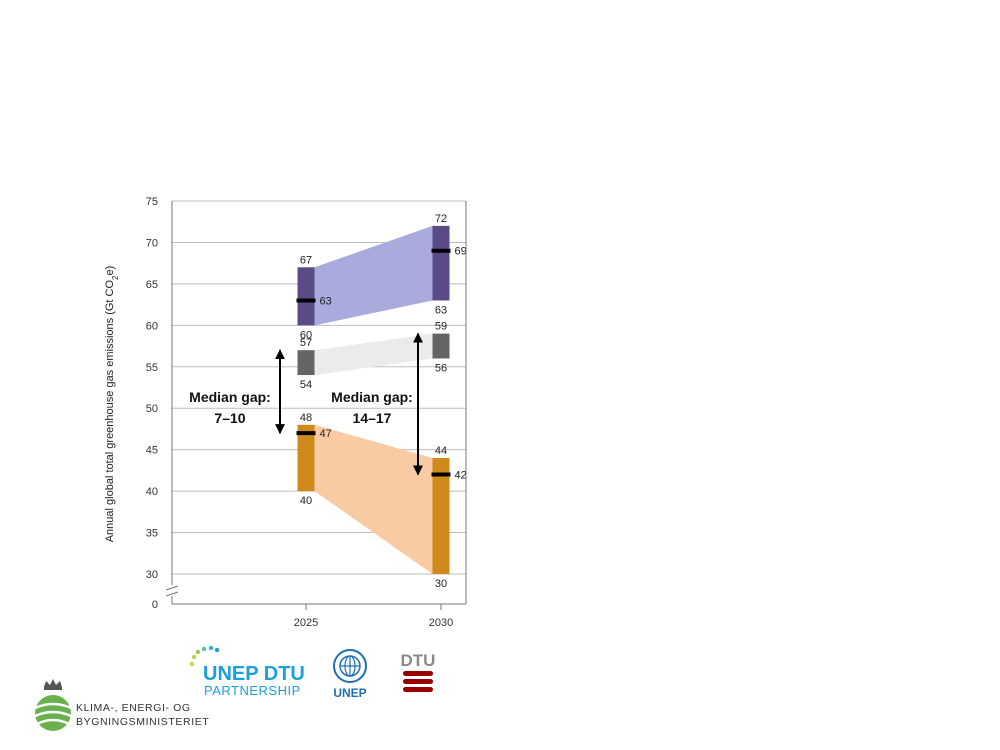  Describe the element at coordinates (152, 575) in the screenshot. I see `y-tick-label: 30` at that location.